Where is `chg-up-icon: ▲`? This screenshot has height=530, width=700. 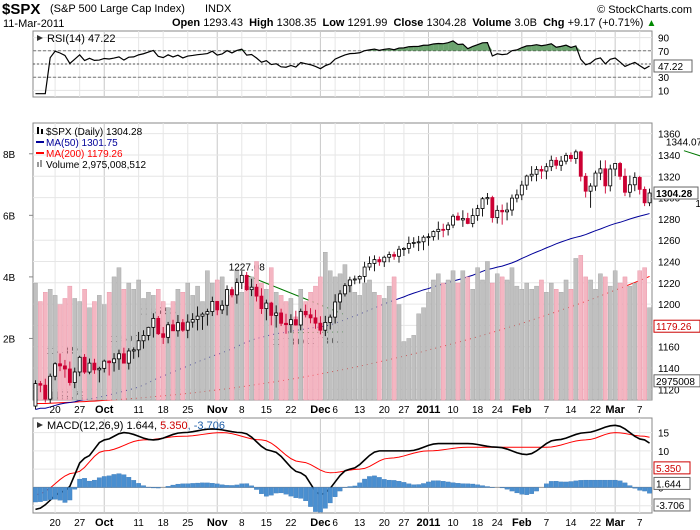
chg-up-icon: ▲ is located at coordinates (651, 23).